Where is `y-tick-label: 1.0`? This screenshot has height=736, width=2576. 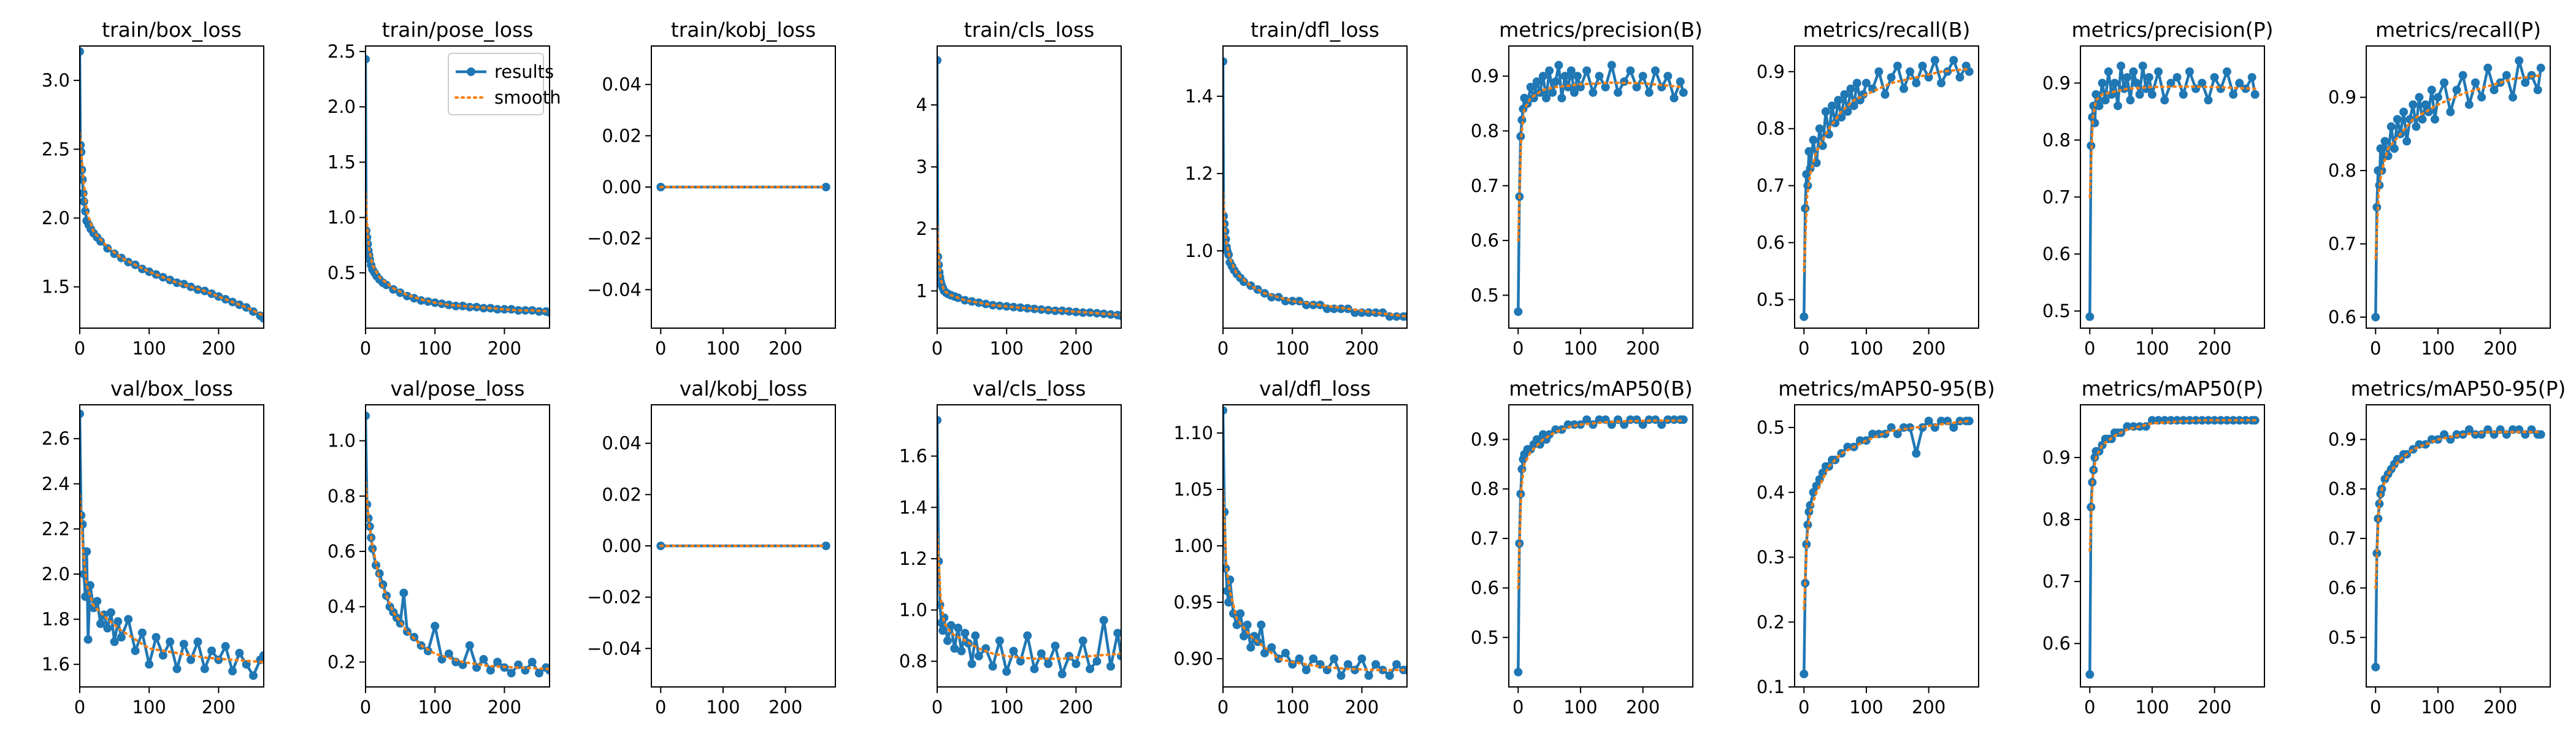 y-tick-label: 1.0 is located at coordinates (913, 610).